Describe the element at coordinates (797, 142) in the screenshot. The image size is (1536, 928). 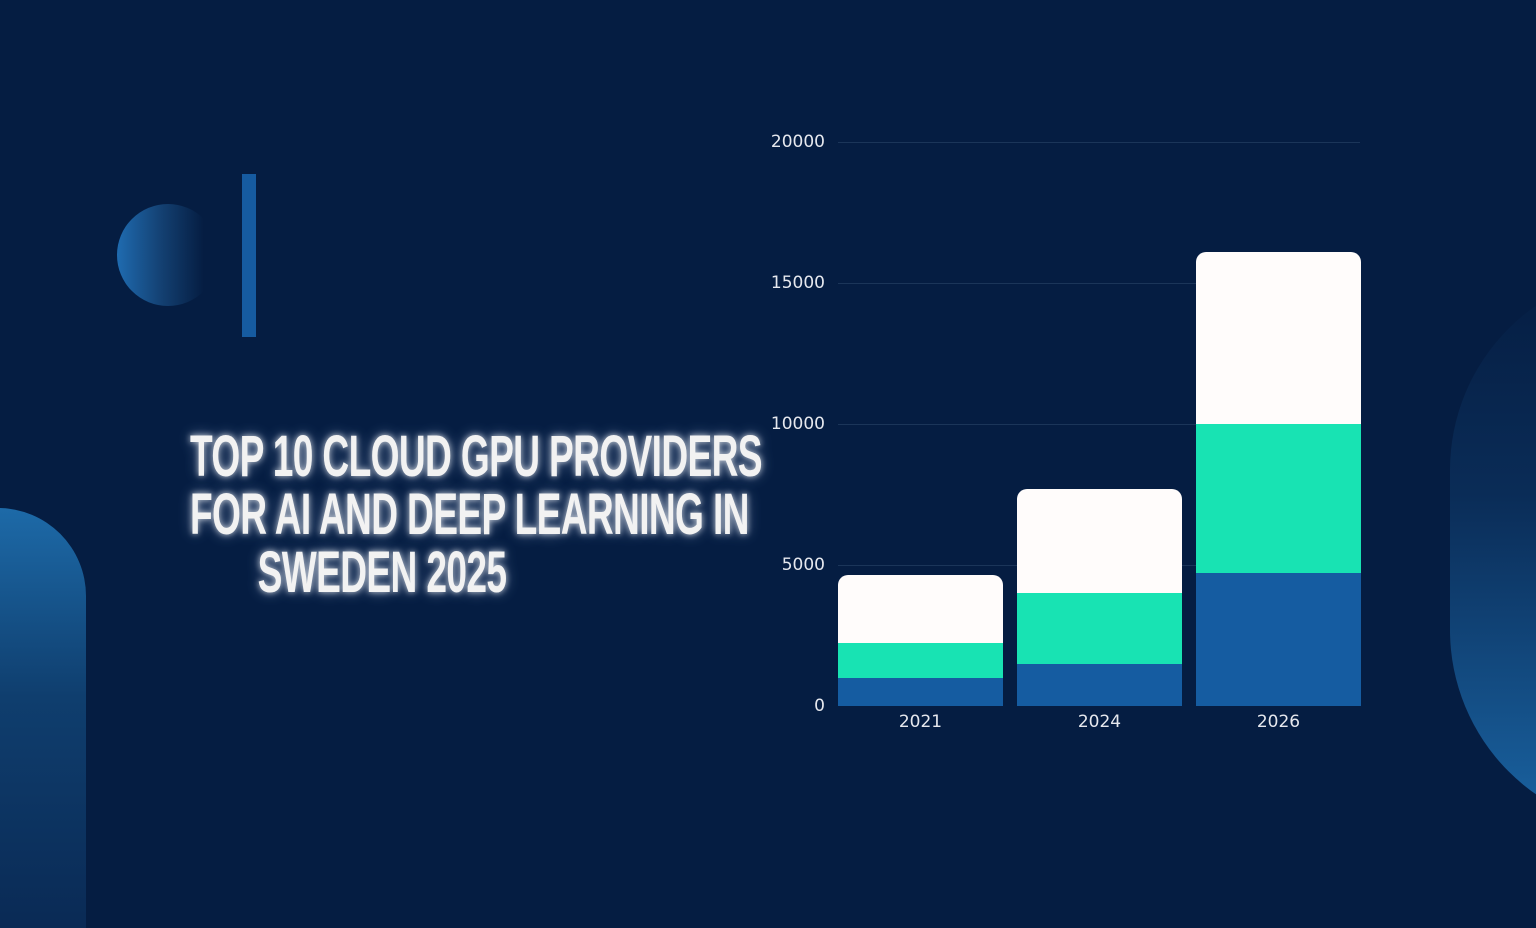
I see `y-axis-tick-label: 20000` at that location.